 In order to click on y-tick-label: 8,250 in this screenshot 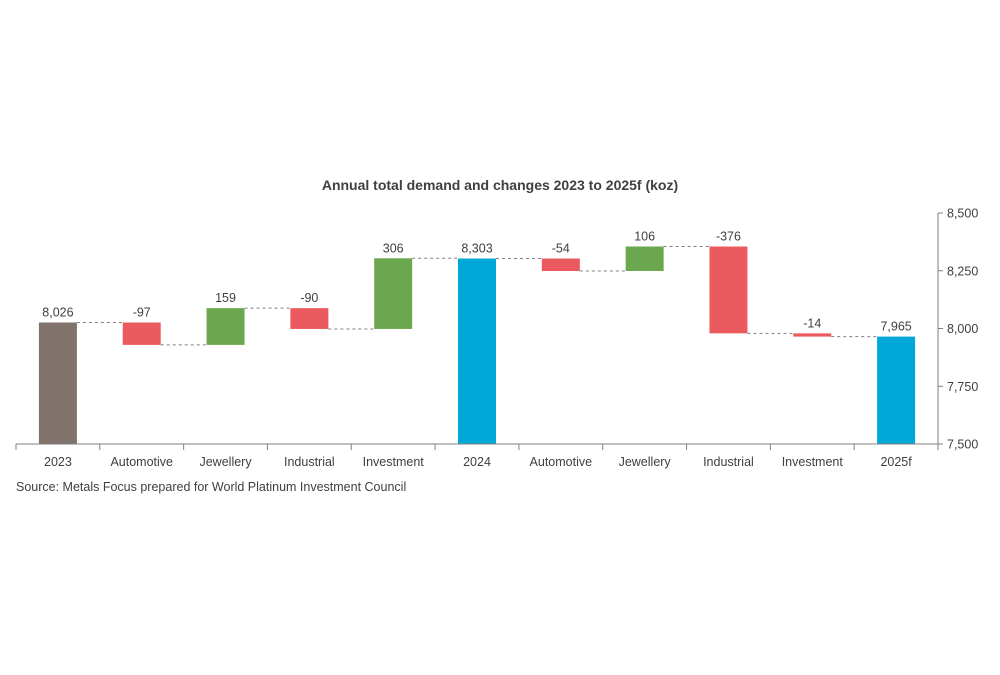, I will do `click(962, 271)`.